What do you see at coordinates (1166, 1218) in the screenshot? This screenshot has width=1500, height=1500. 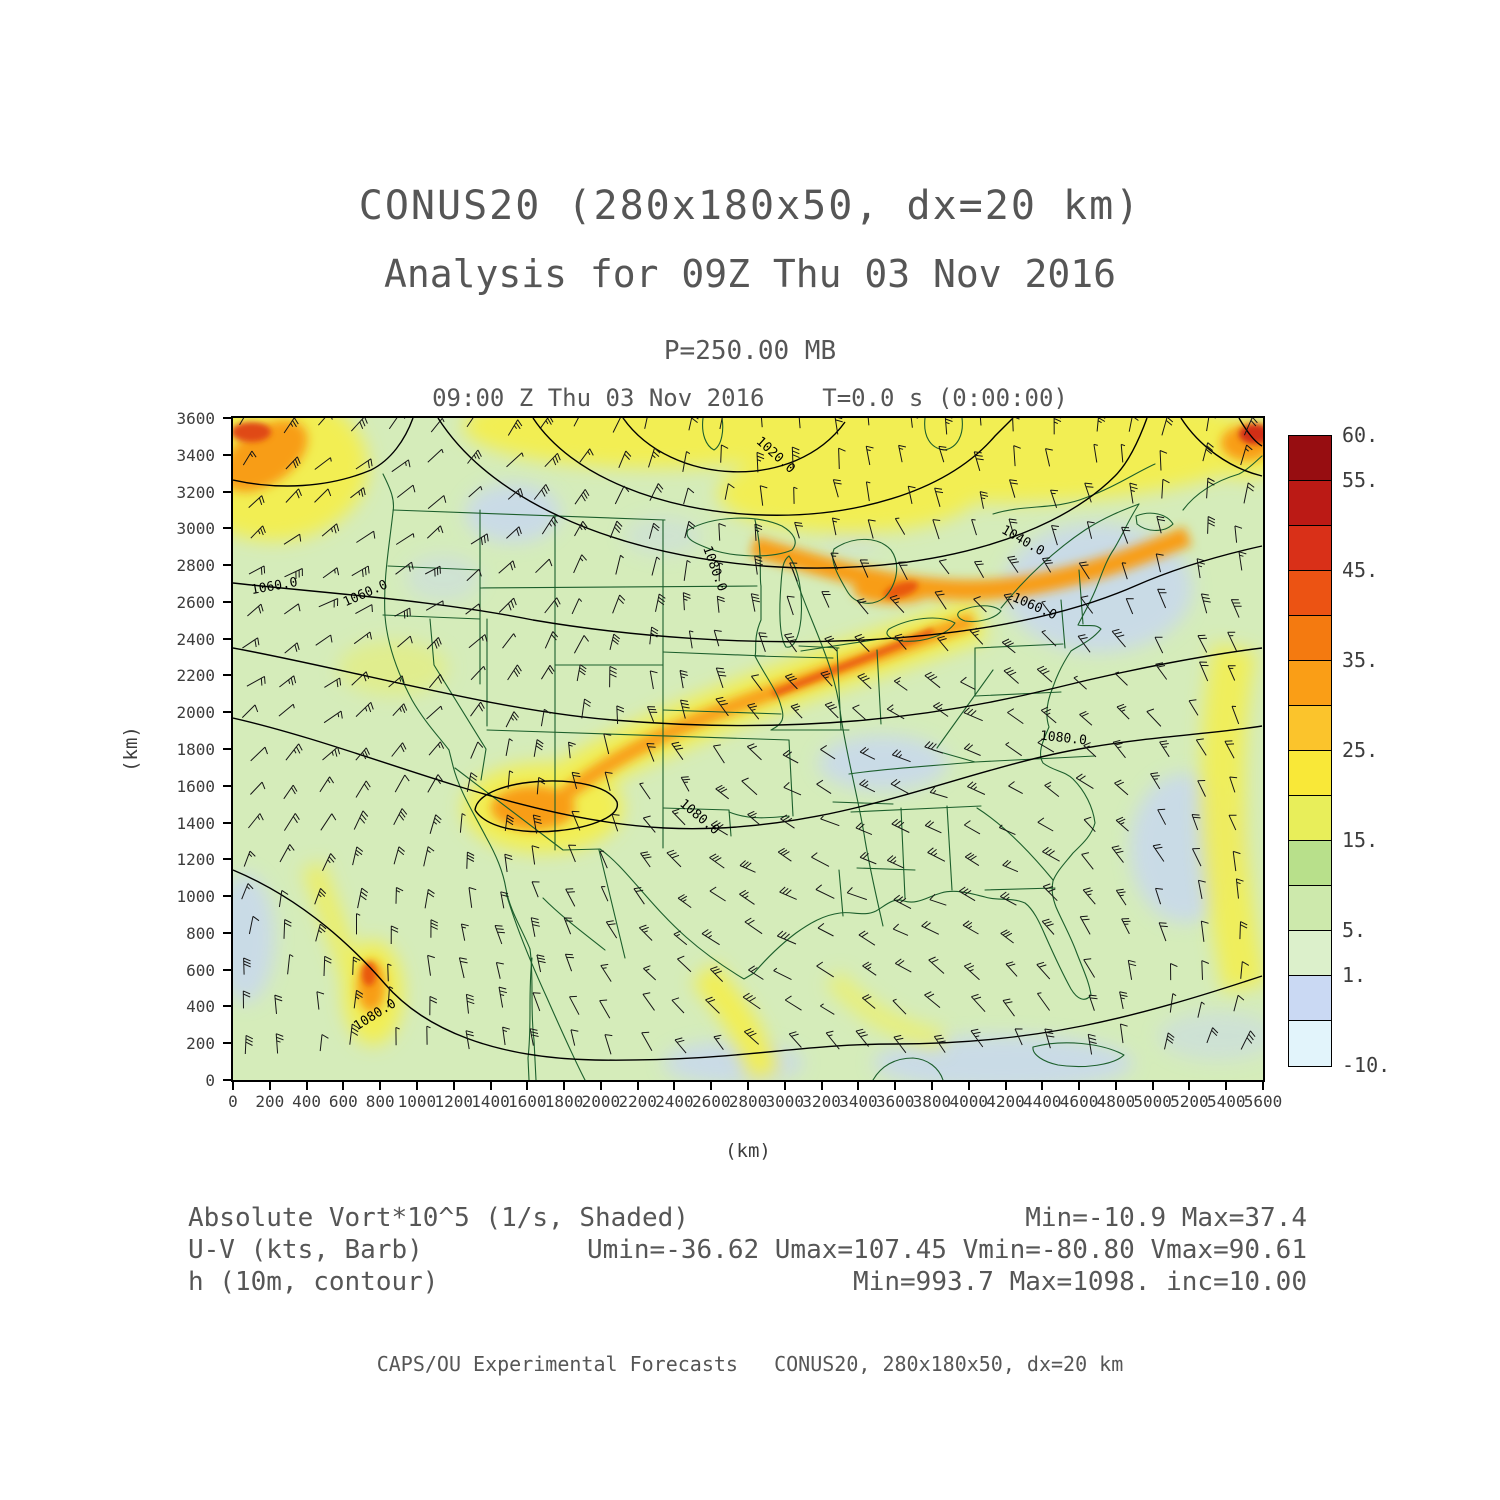 I see `legend-shaded-stats: Min=-10.9 Max=37.4` at bounding box center [1166, 1218].